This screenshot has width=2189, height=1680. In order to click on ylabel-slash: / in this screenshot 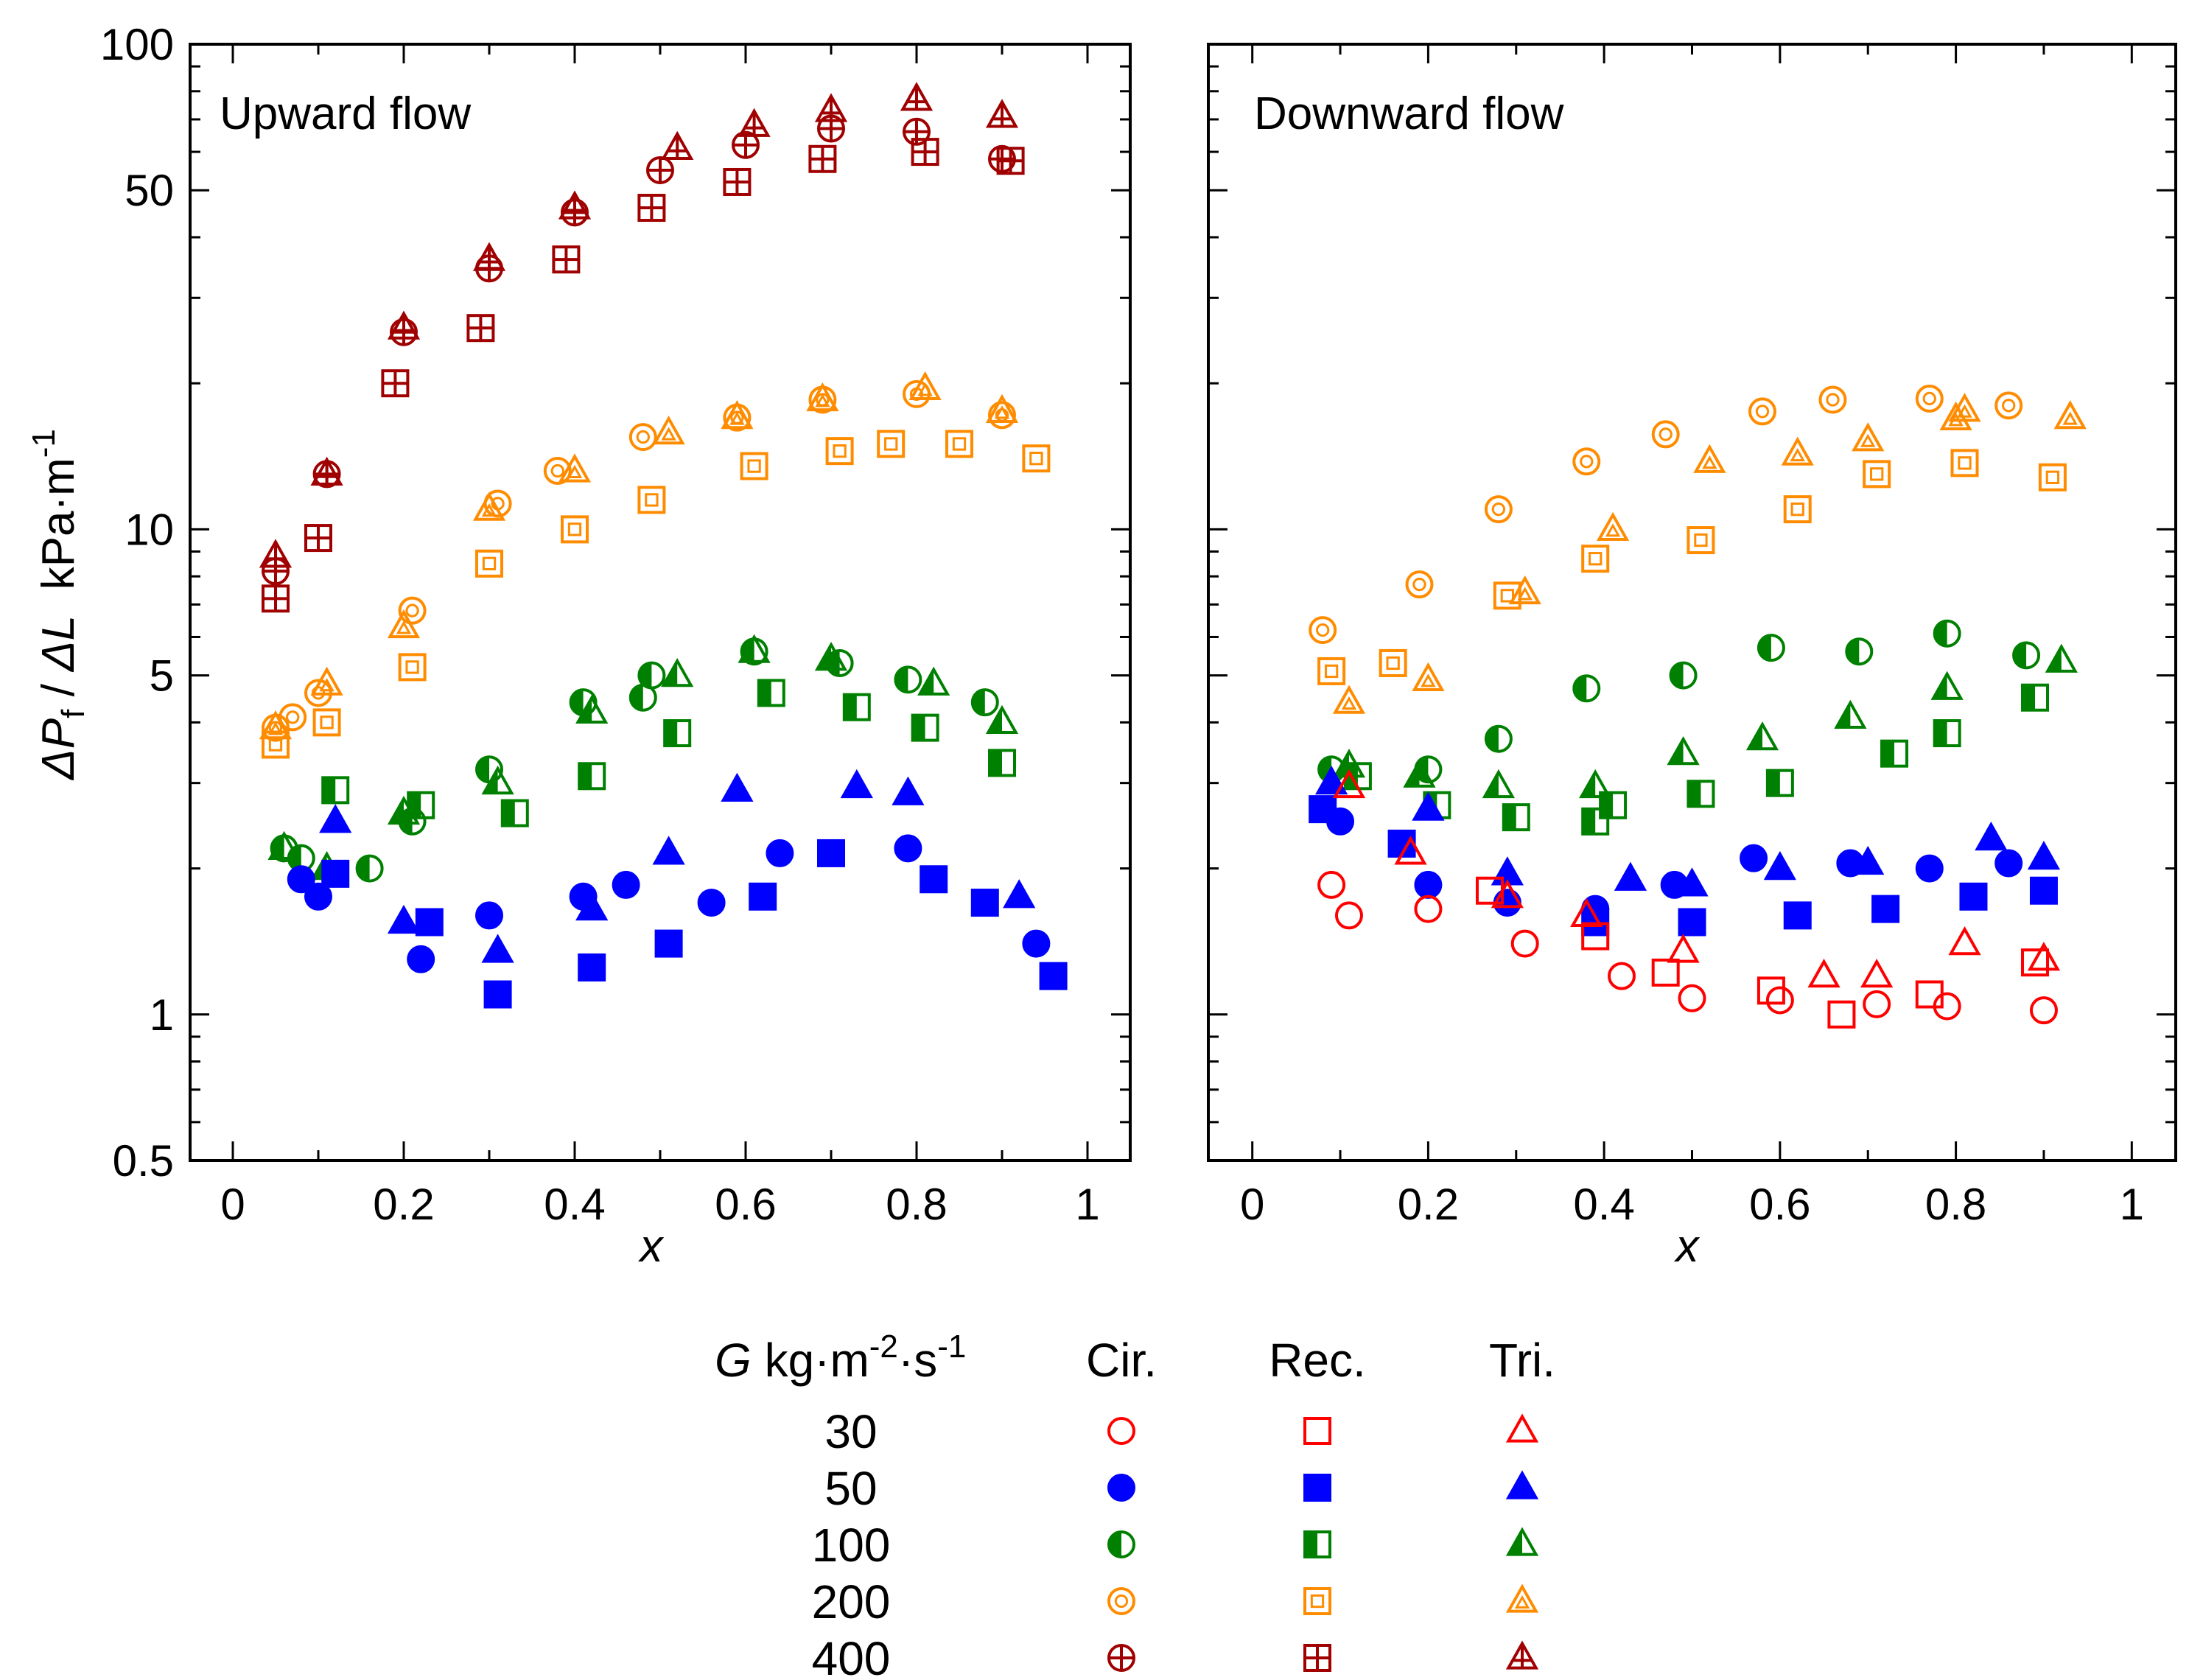, I will do `click(59, 690)`.